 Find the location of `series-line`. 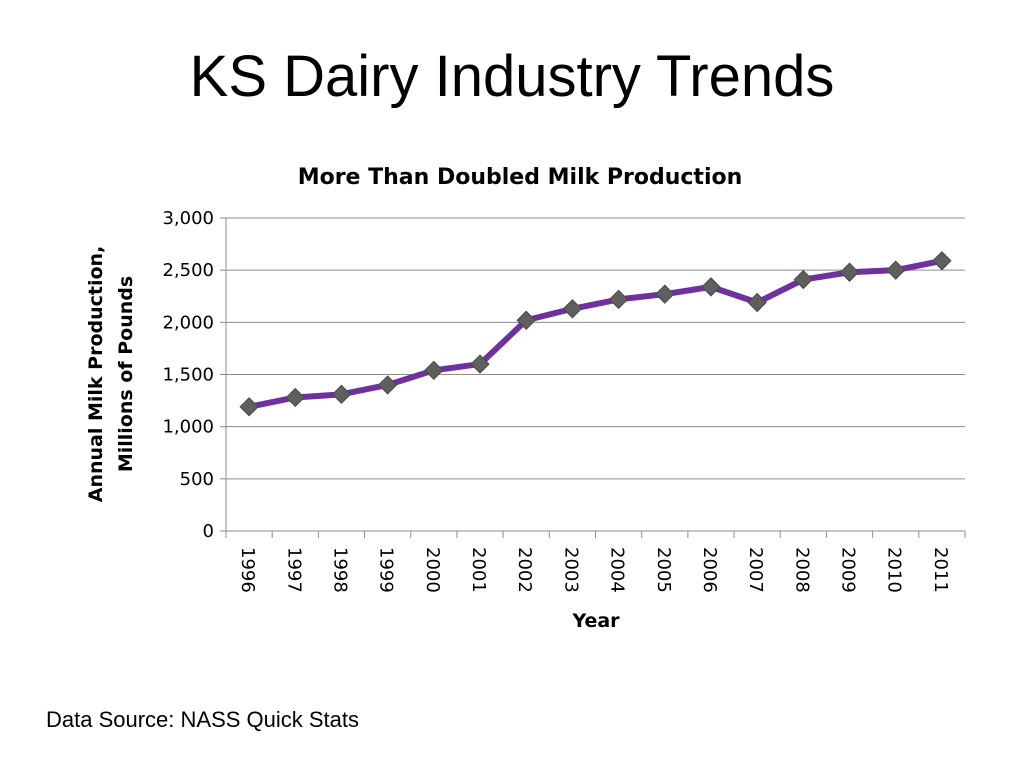

series-line is located at coordinates (595, 333).